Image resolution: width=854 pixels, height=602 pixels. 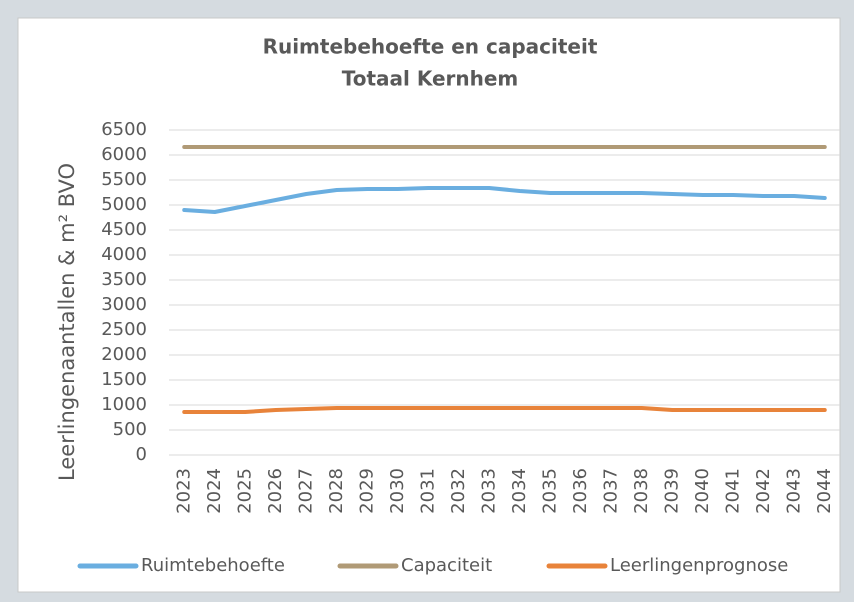 I want to click on x-tick-label: 2027, so click(x=305, y=491).